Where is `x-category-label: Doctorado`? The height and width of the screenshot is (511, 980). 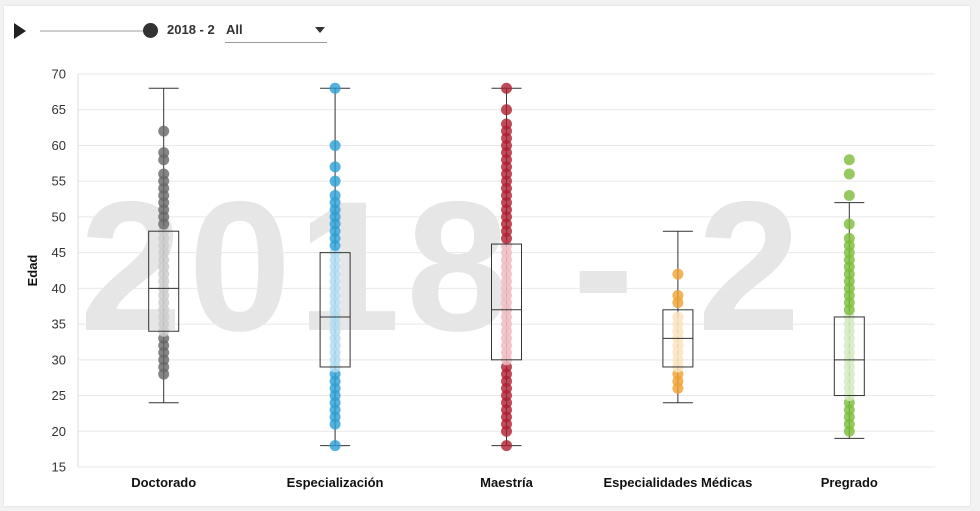 x-category-label: Doctorado is located at coordinates (163, 482).